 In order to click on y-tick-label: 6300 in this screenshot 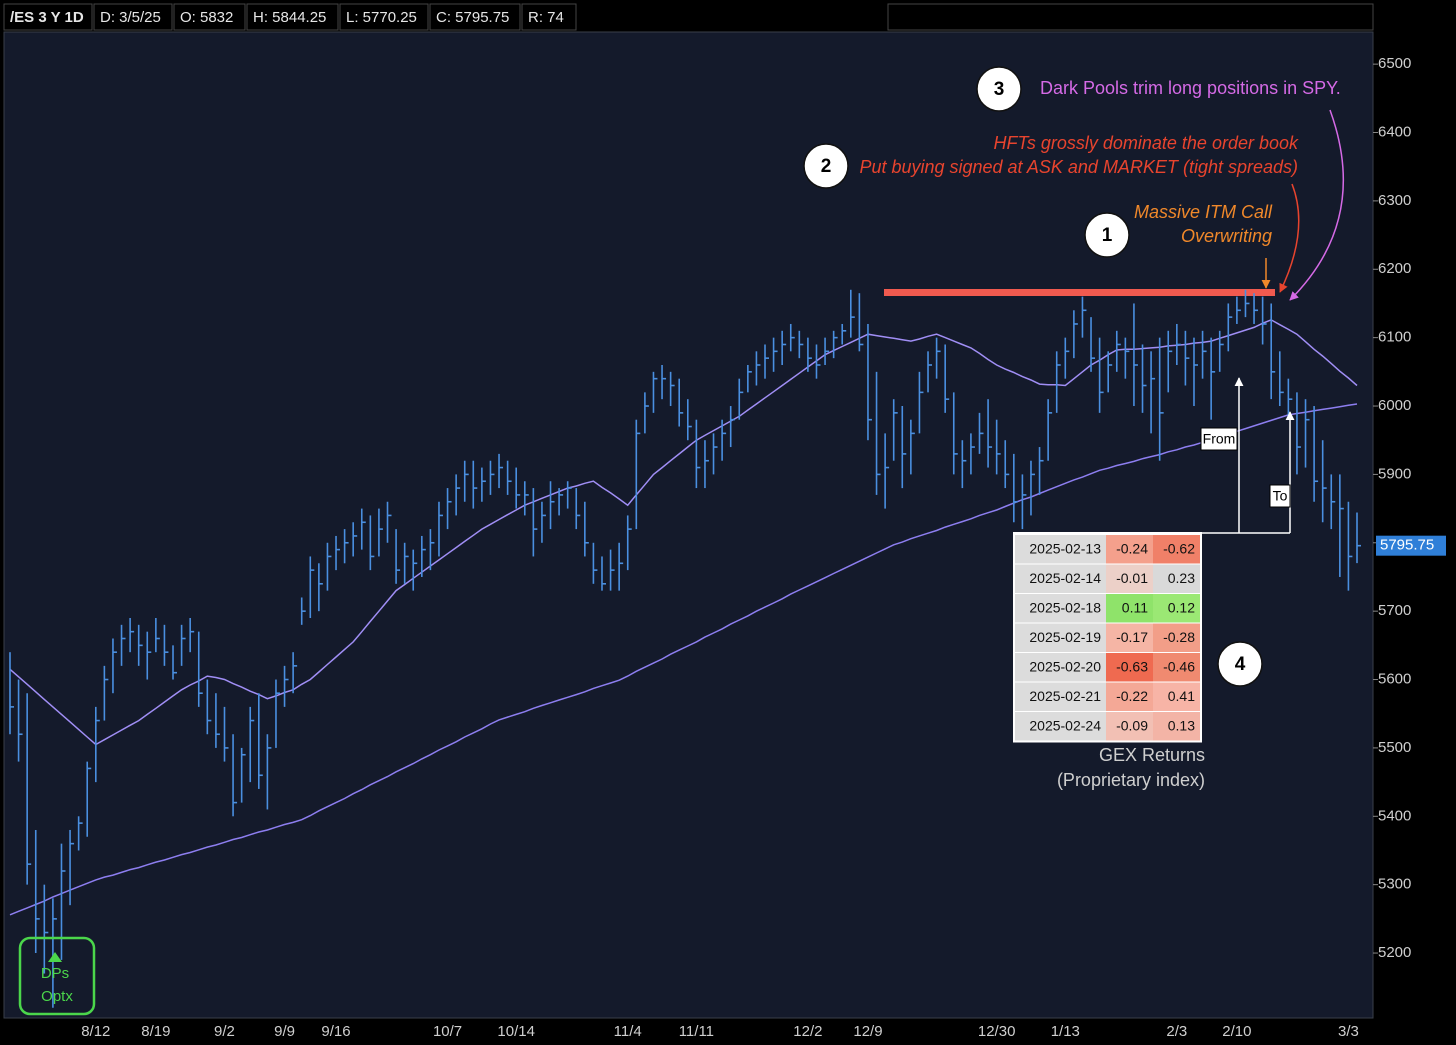, I will do `click(1394, 200)`.